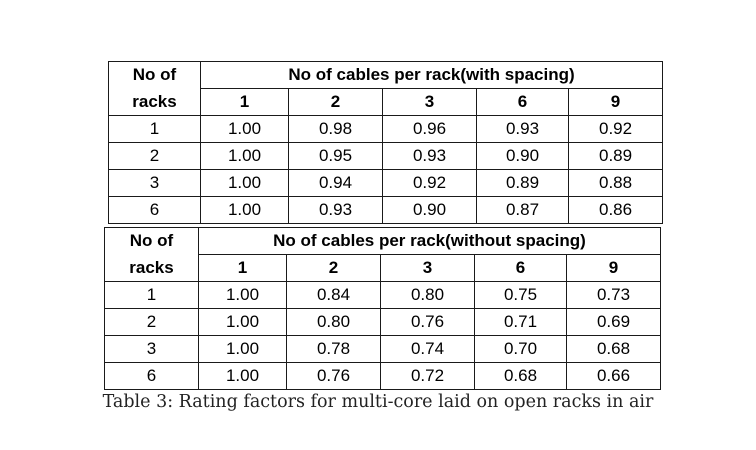 Image resolution: width=756 pixels, height=450 pixels. Describe the element at coordinates (429, 241) in the screenshot. I see `cables-per-rack-header: No of cables per rack(without spacing)` at that location.